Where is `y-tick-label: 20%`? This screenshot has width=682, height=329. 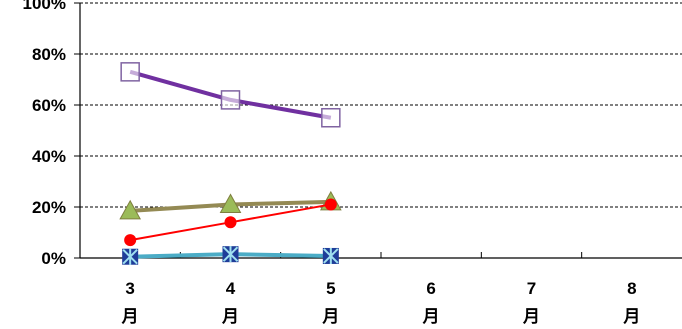 y-tick-label: 20% is located at coordinates (49, 207).